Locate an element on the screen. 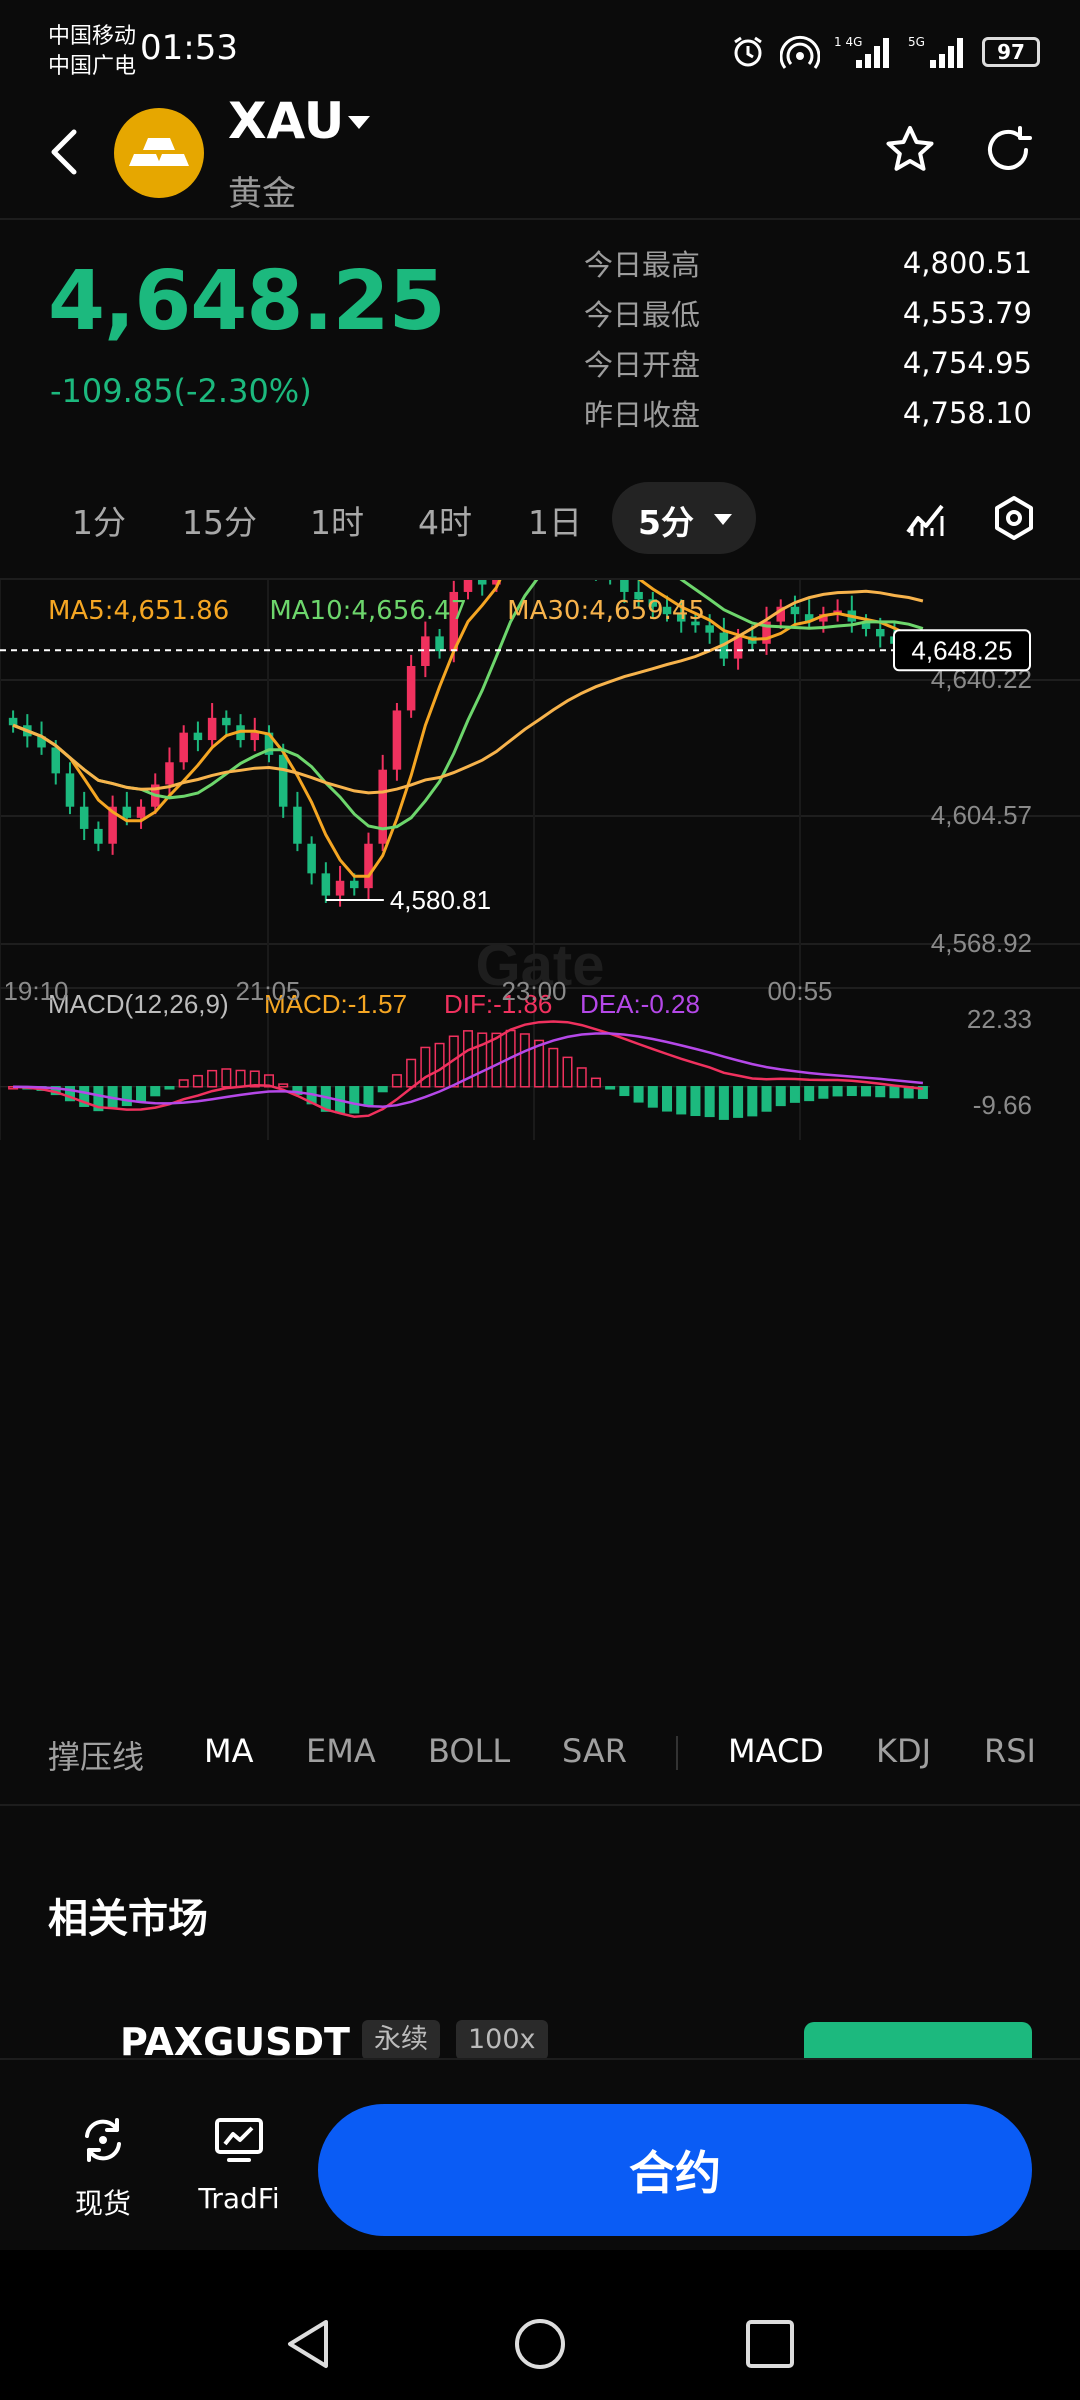 The width and height of the screenshot is (1080, 2400). tab-macd: MACD is located at coordinates (776, 1751).